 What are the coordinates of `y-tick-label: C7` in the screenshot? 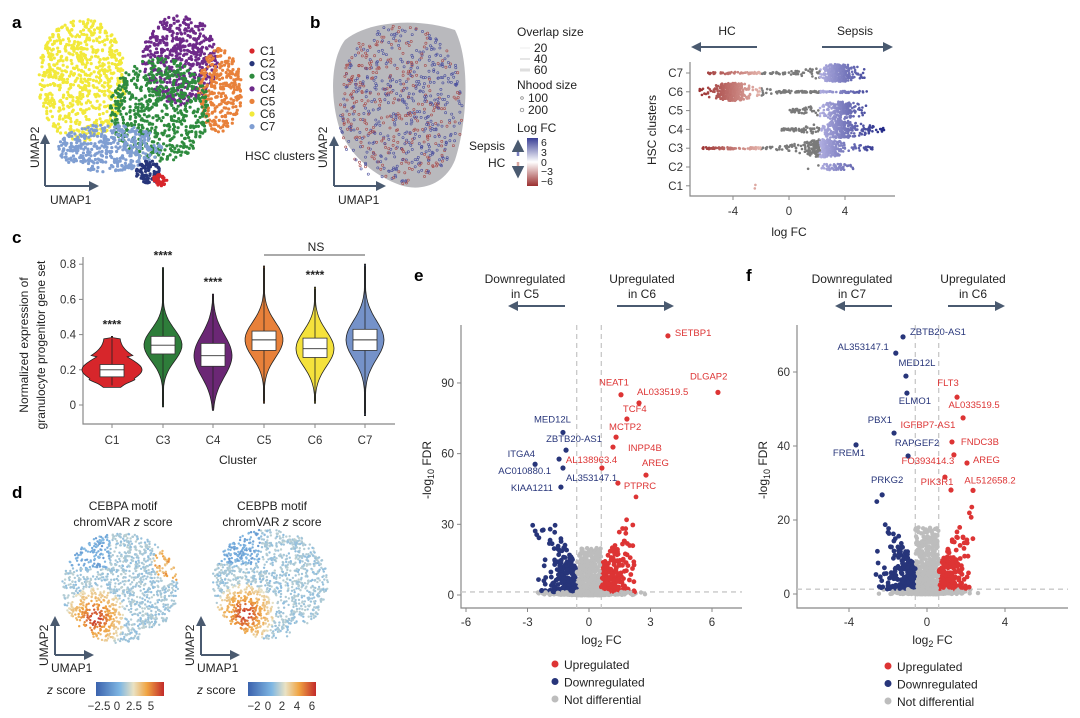 It's located at (675, 74).